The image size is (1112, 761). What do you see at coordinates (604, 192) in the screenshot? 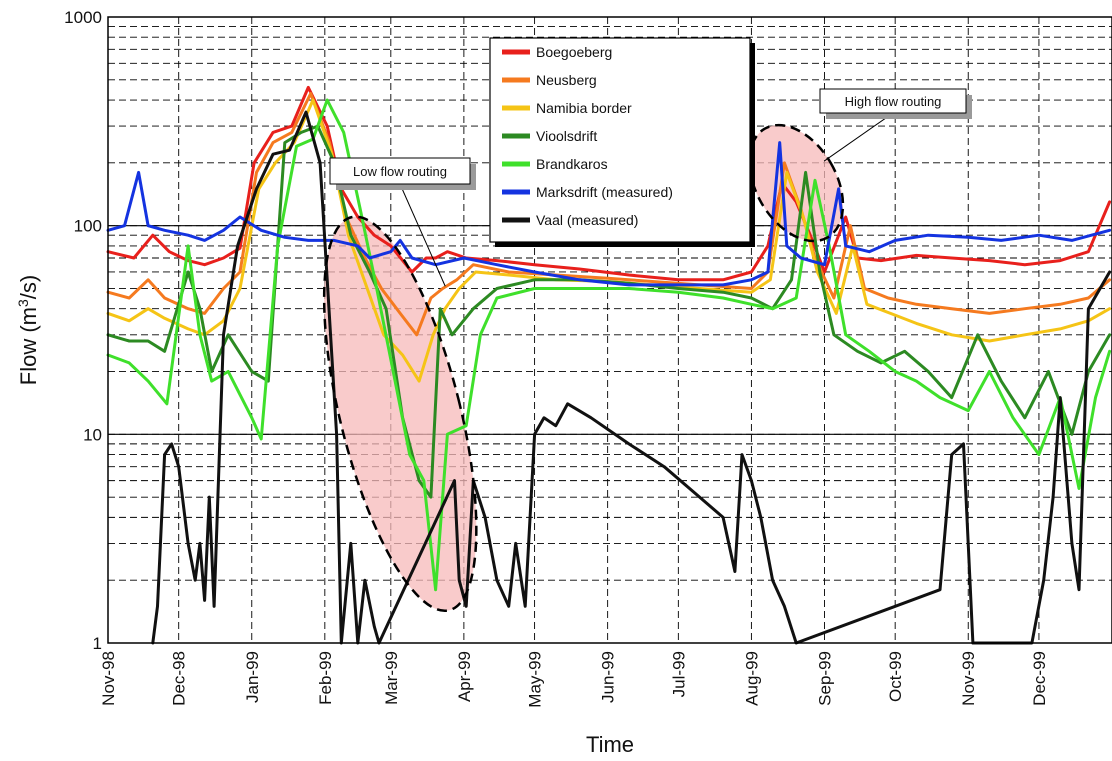
I see `legend-label: Marksdrift (measured)` at bounding box center [604, 192].